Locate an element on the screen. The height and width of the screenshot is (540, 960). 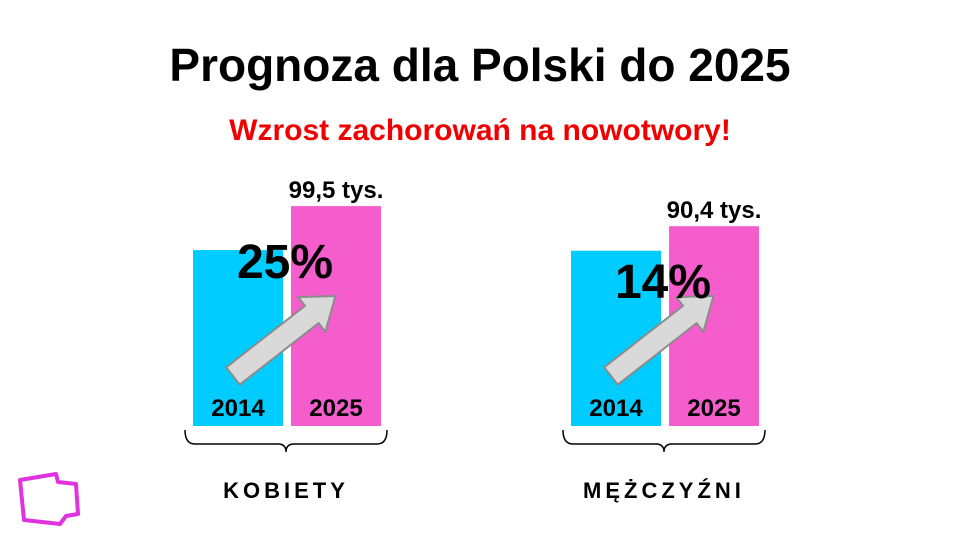
pl-outline-logo-icon is located at coordinates (49, 499).